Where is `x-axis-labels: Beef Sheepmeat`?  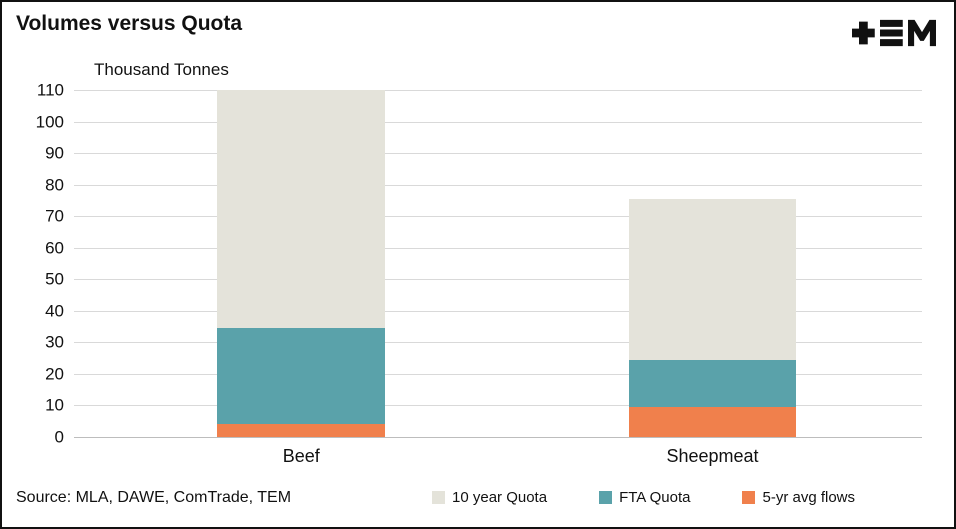
x-axis-labels: Beef Sheepmeat is located at coordinates (498, 459).